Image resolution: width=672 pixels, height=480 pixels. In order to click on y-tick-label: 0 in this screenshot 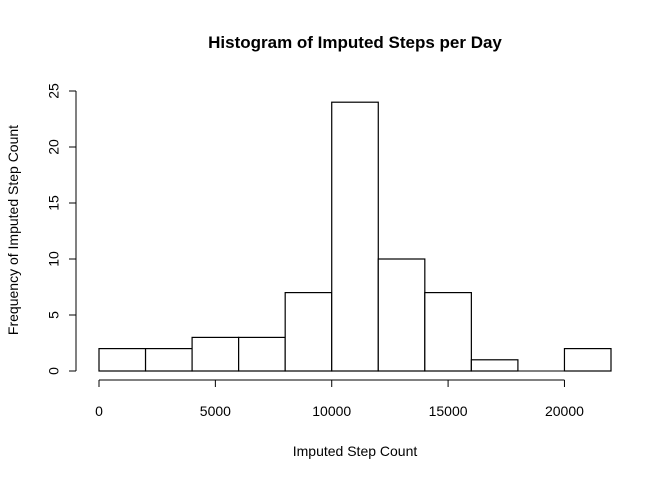, I will do `click(54, 371)`.